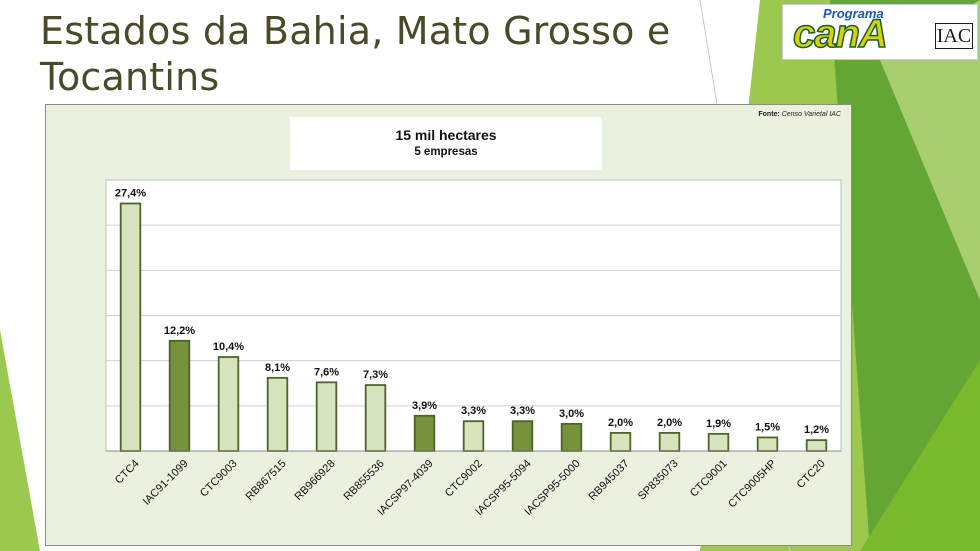 The height and width of the screenshot is (551, 980). What do you see at coordinates (709, 479) in the screenshot?
I see `x-tick-label: CTC9001` at bounding box center [709, 479].